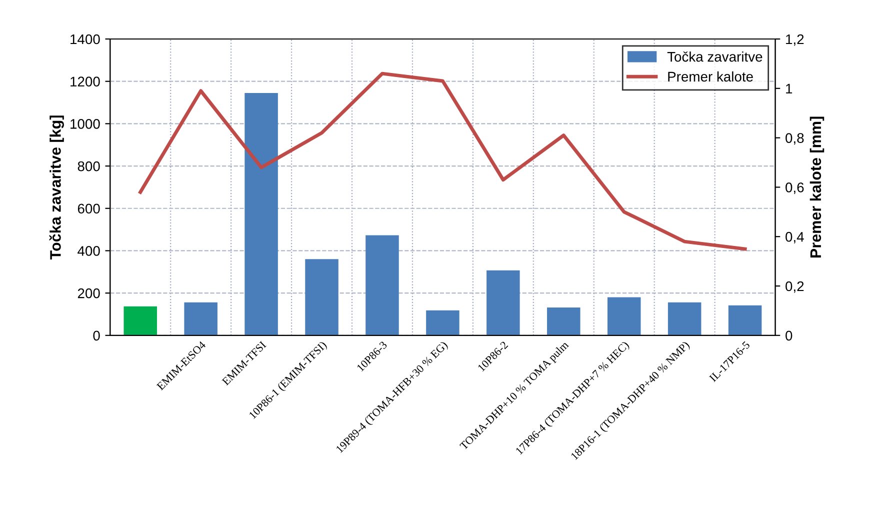  Describe the element at coordinates (89, 251) in the screenshot. I see `y-tick-label: 400` at that location.